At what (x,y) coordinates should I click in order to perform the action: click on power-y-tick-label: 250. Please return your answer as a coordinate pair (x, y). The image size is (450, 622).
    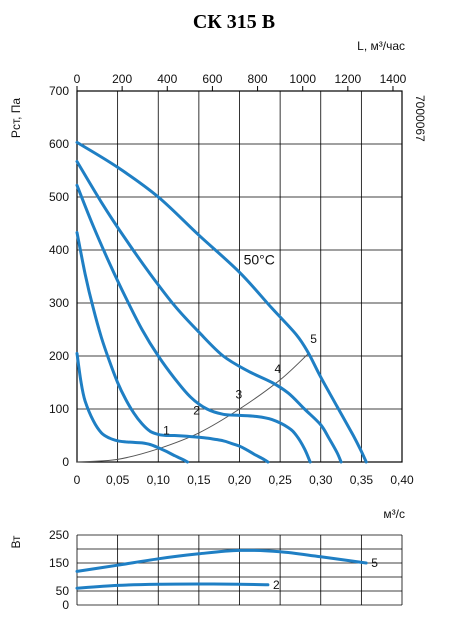
    Looking at the image, I should click on (59, 535).